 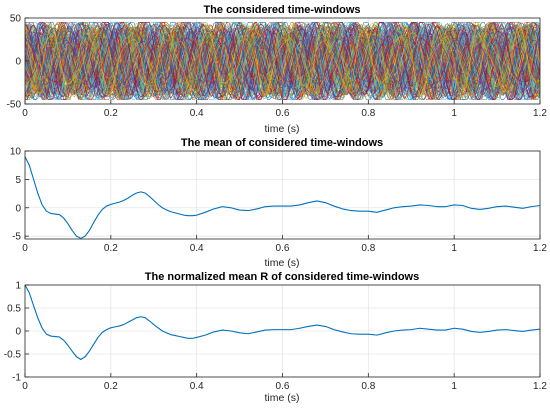 What do you see at coordinates (25, 386) in the screenshot?
I see `panel-3-xtick-label: 0` at bounding box center [25, 386].